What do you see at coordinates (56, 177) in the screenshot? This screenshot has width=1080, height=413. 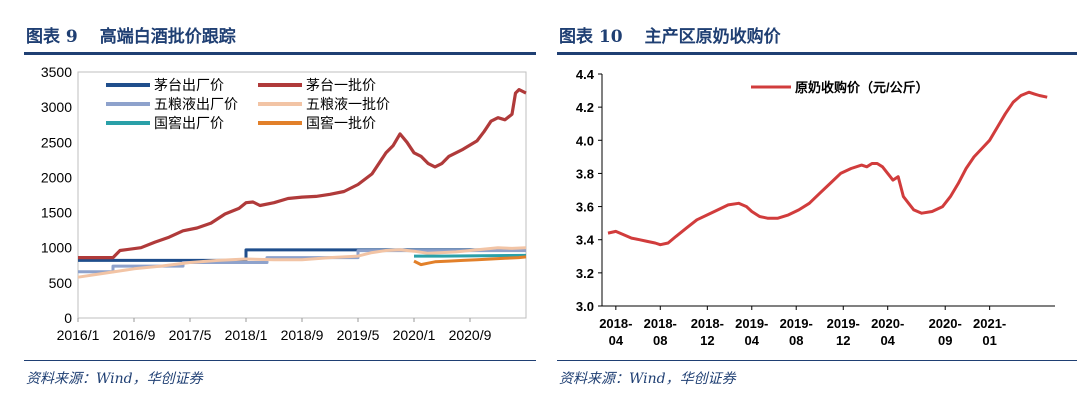 I see `y-tick-label: 2000` at bounding box center [56, 177].